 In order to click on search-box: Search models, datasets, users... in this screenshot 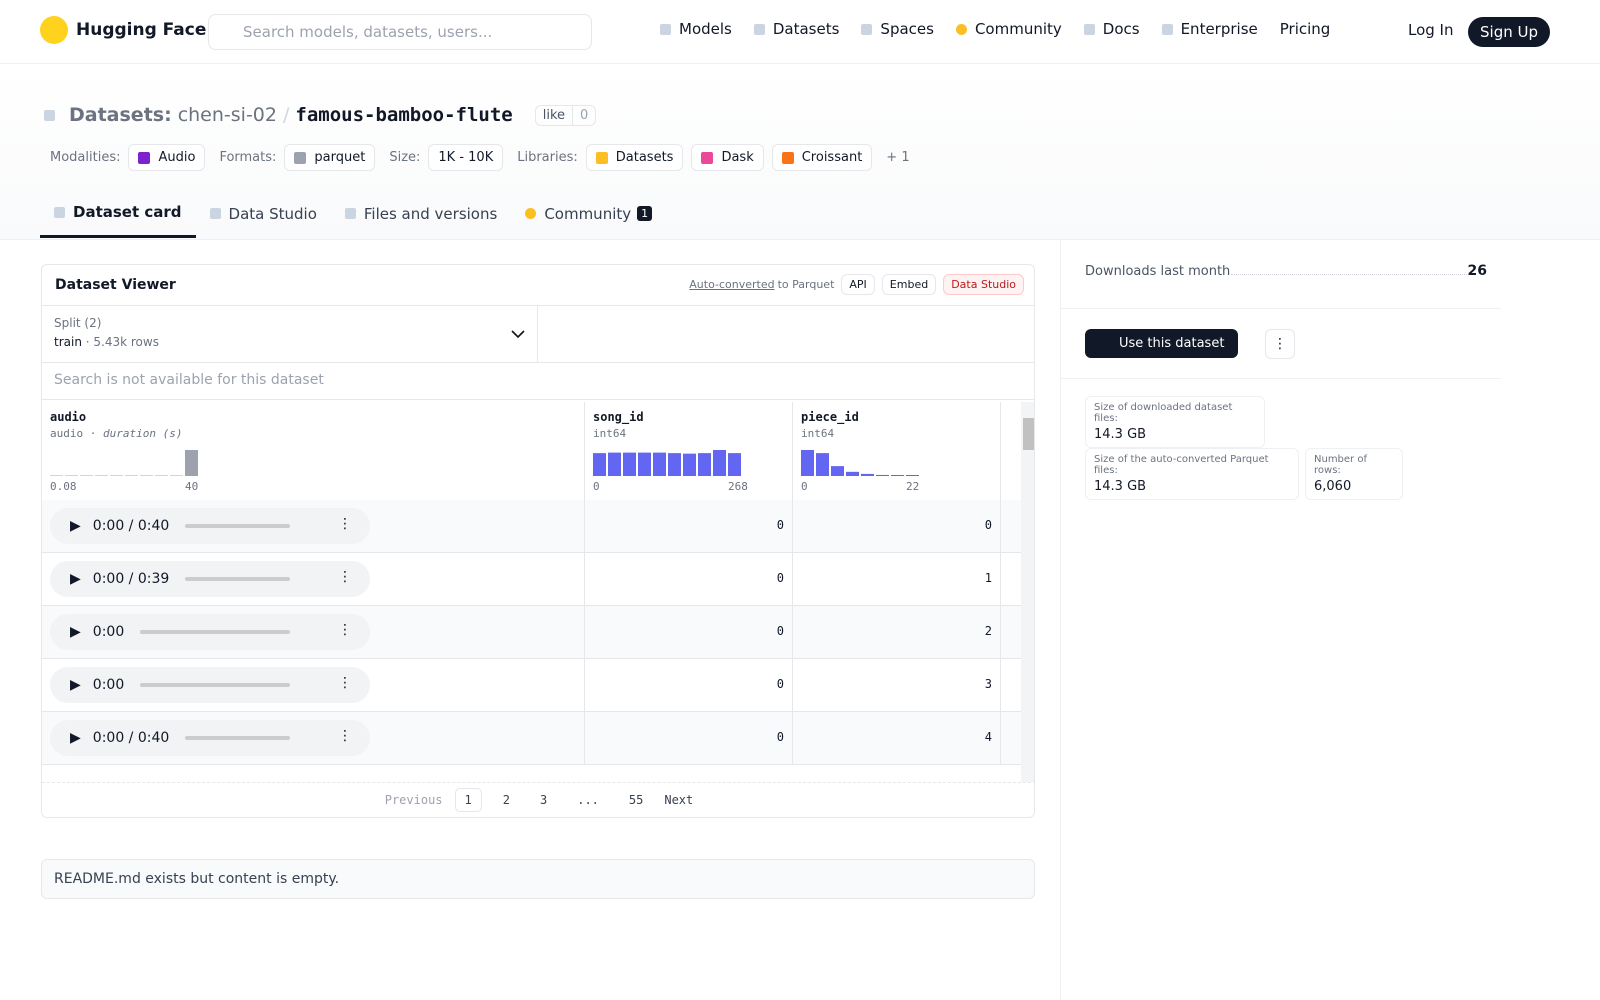, I will do `click(400, 32)`.